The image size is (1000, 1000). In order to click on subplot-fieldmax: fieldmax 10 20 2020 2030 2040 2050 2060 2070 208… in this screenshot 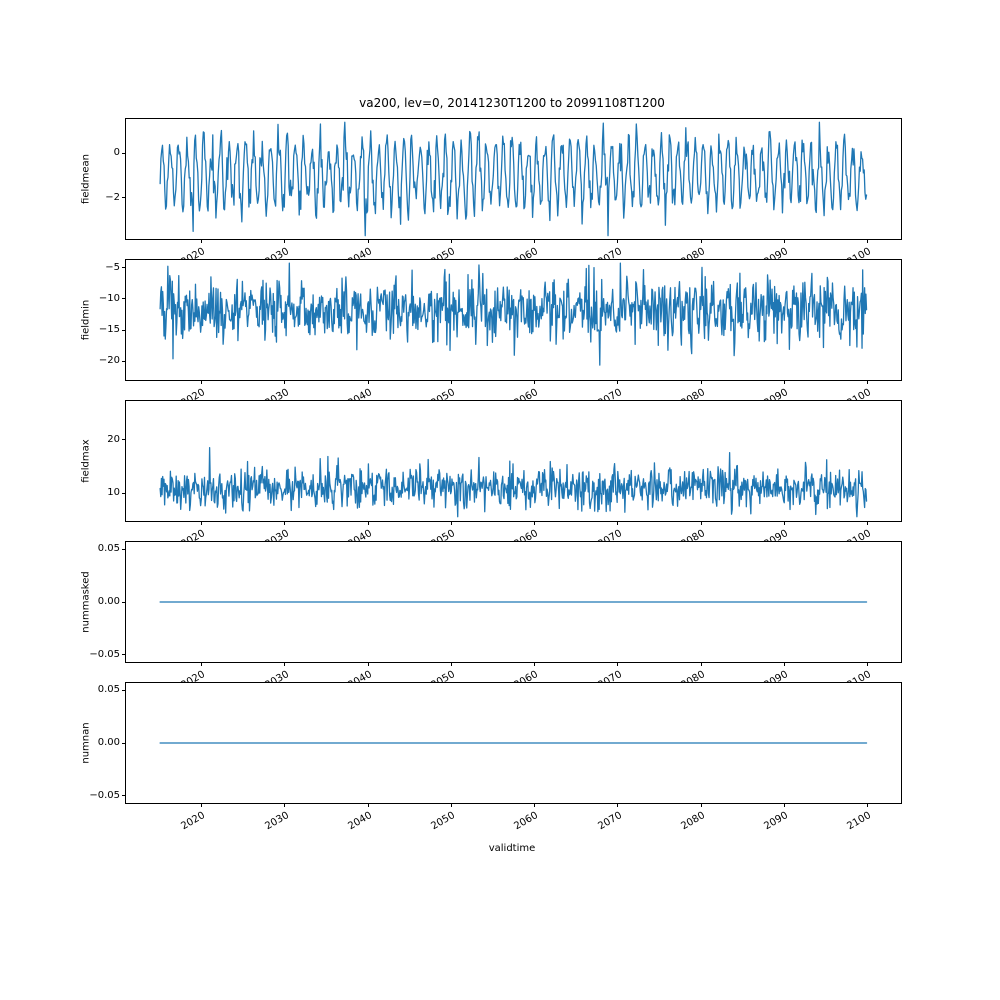, I will do `click(491, 475)`.